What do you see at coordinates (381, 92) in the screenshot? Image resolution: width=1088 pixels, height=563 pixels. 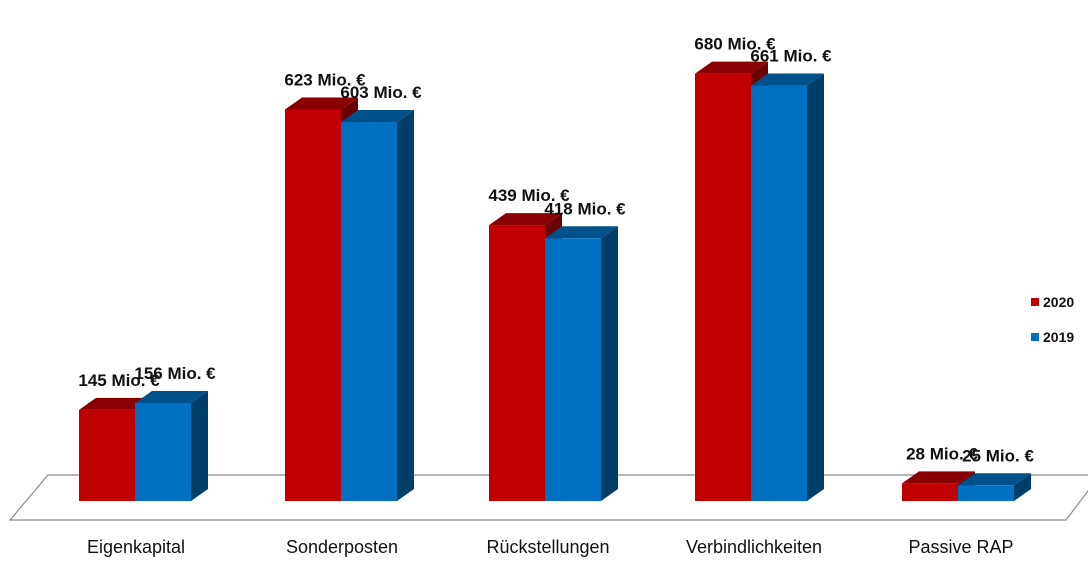 I see `data-label-2019-sonderposten: 603 Mio. €` at bounding box center [381, 92].